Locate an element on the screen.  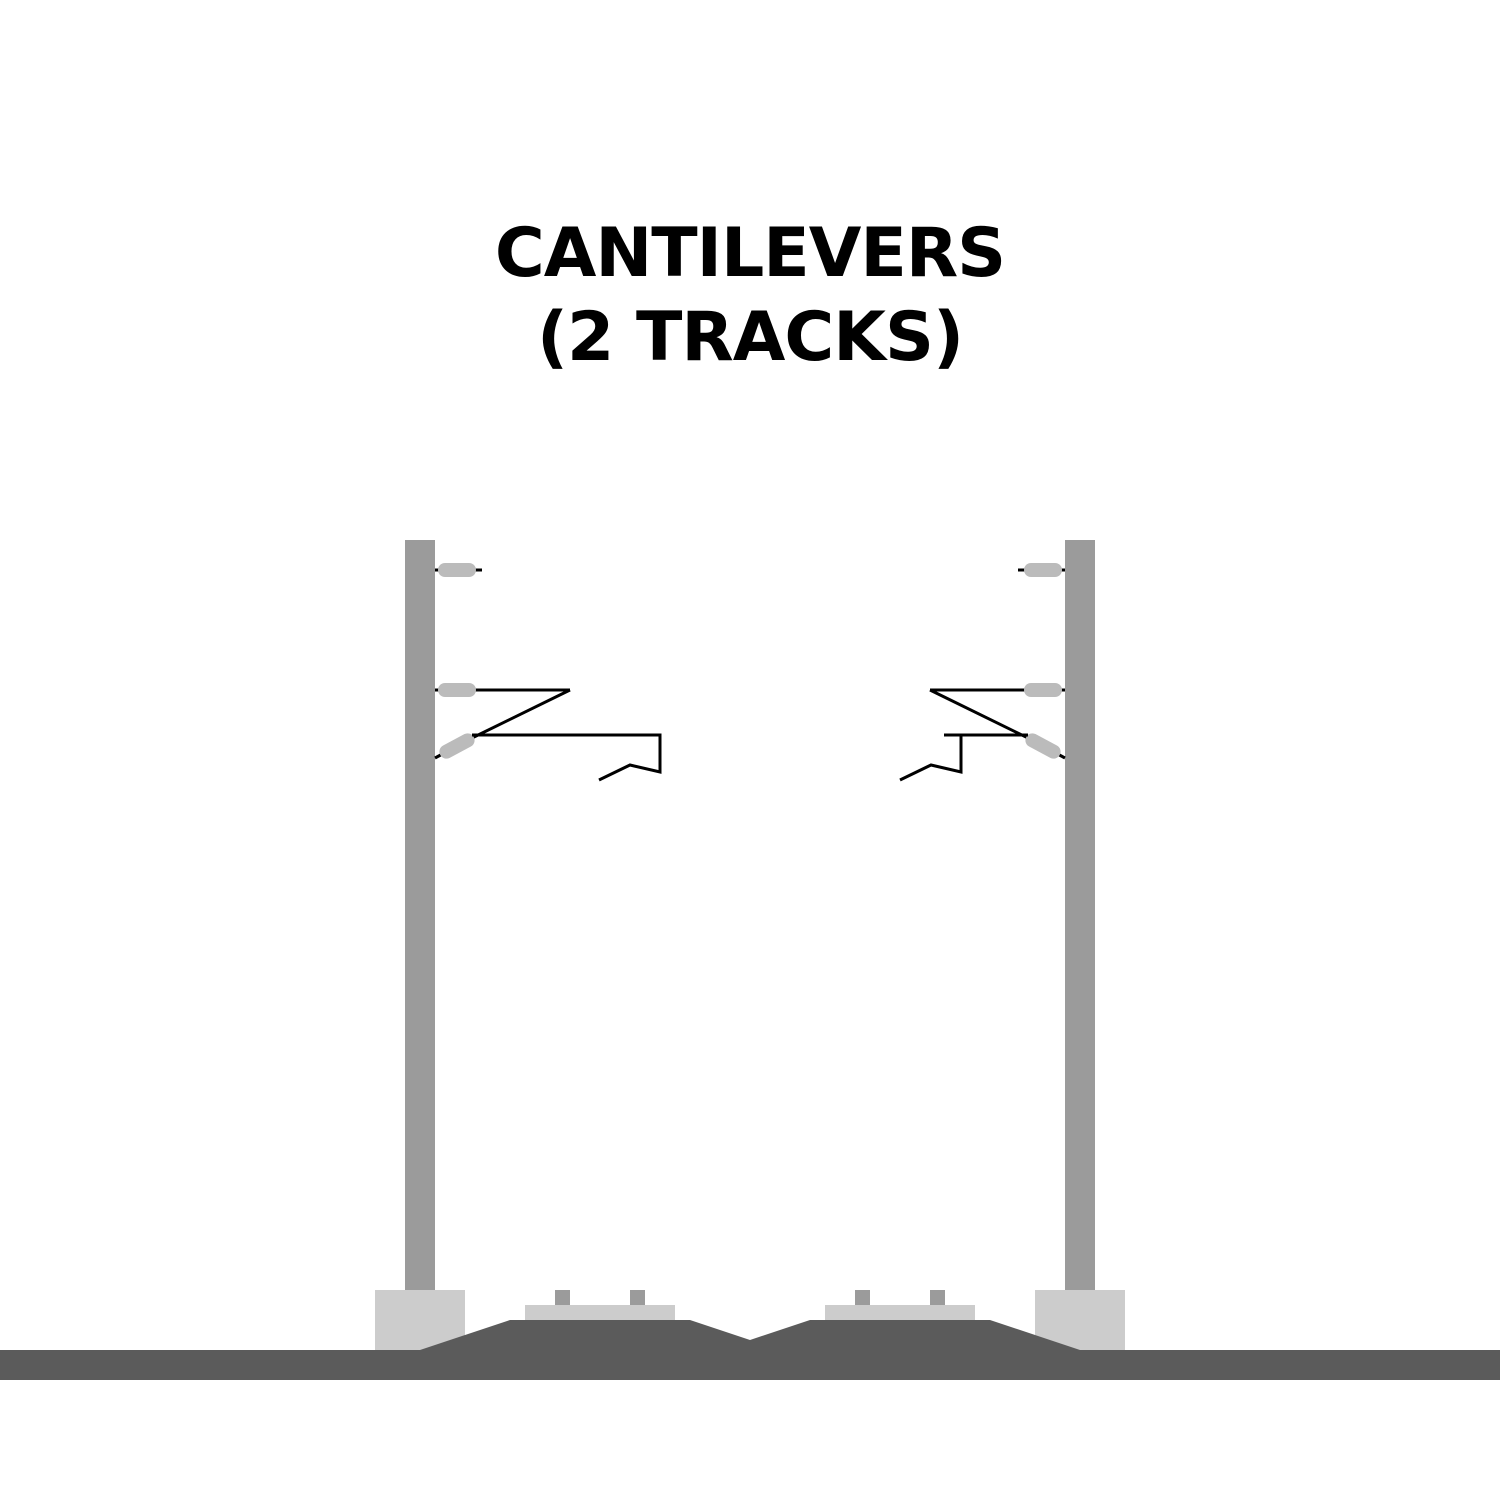
left-cantilever is located at coordinates (548, 672).